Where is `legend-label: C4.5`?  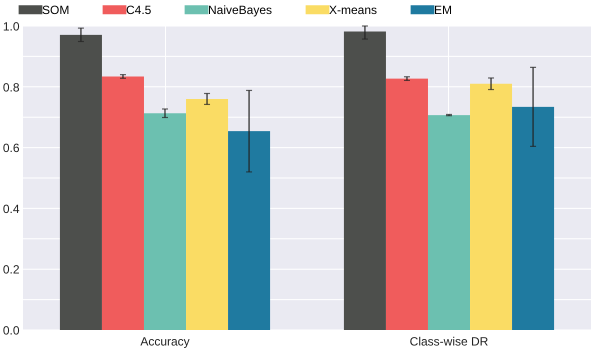 legend-label: C4.5 is located at coordinates (139, 9).